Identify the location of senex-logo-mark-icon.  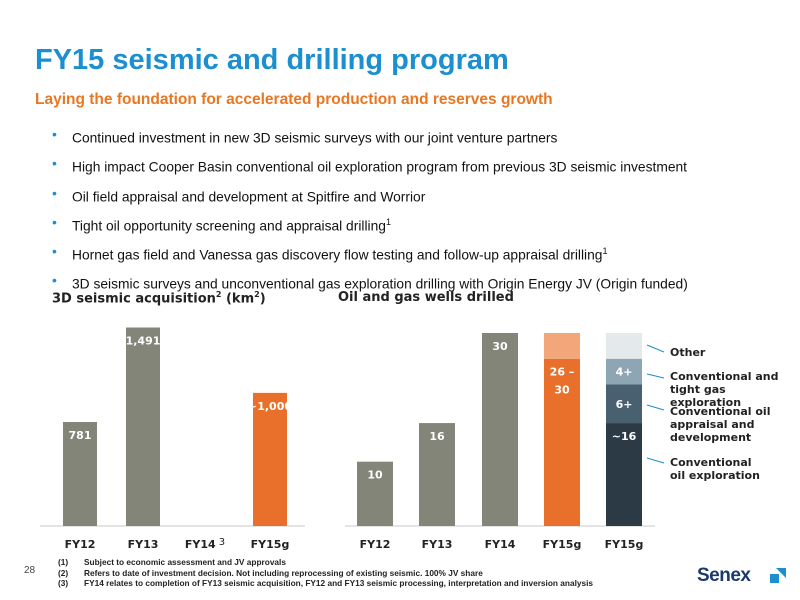
(778, 575).